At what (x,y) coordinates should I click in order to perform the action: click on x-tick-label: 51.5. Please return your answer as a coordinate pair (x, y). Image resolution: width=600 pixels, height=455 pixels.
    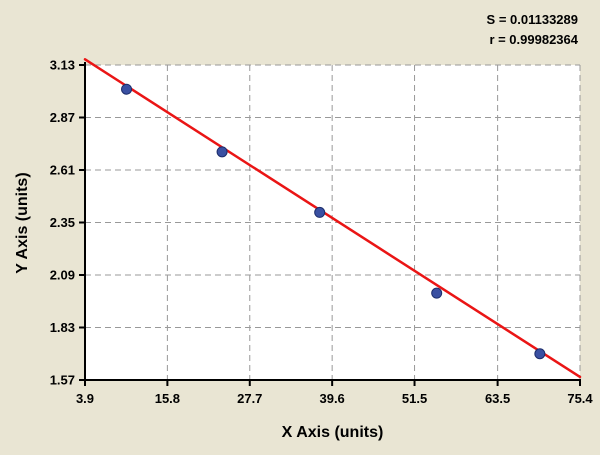
    Looking at the image, I should click on (414, 398).